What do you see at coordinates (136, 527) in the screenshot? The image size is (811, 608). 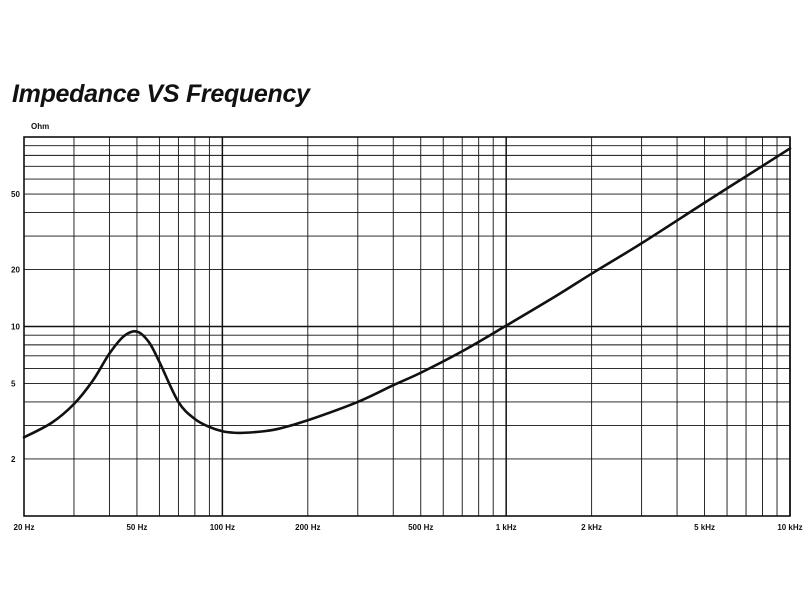 I see `x-tick-label: 50 Hz` at bounding box center [136, 527].